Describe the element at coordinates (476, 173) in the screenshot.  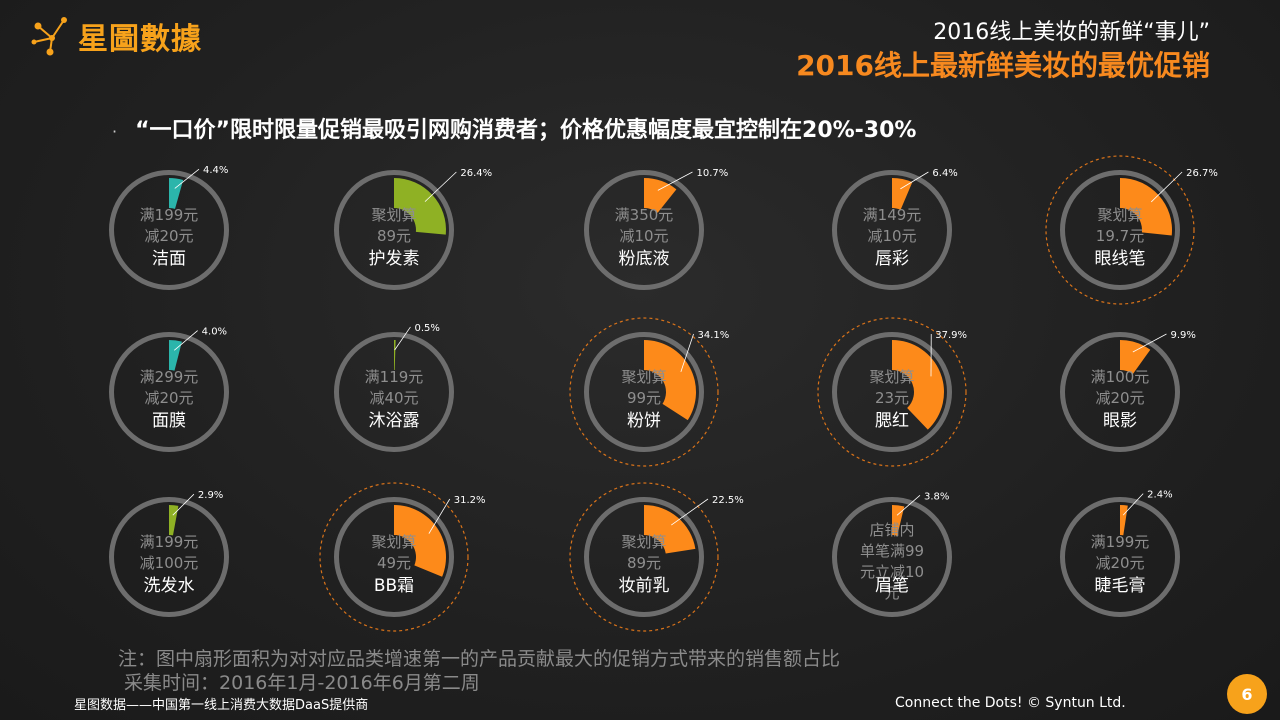
I see `value-label: 26.4%` at that location.